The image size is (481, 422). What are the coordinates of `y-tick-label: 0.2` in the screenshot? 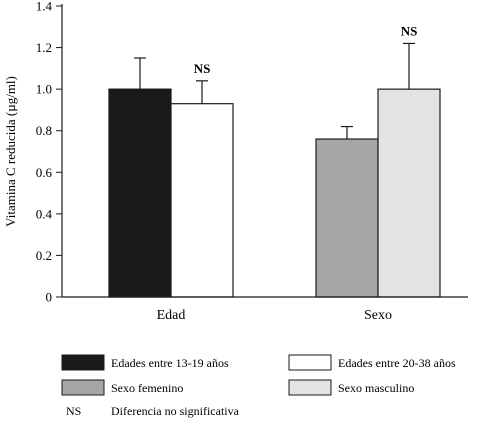 It's located at (44, 255).